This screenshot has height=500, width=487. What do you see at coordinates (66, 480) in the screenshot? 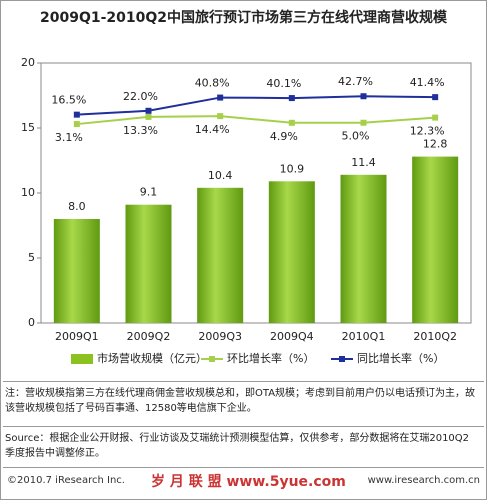
I see `copyright: ©2010.7 iResearch Inc.` at bounding box center [66, 480].